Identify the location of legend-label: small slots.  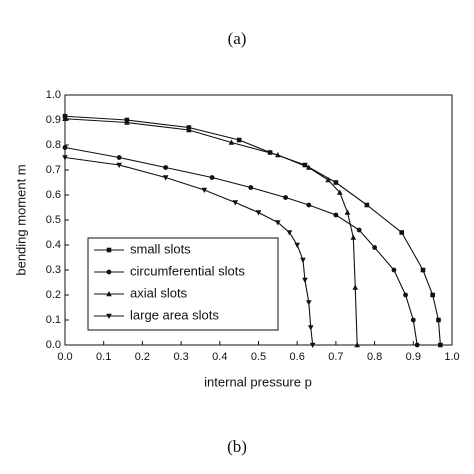
(160, 248).